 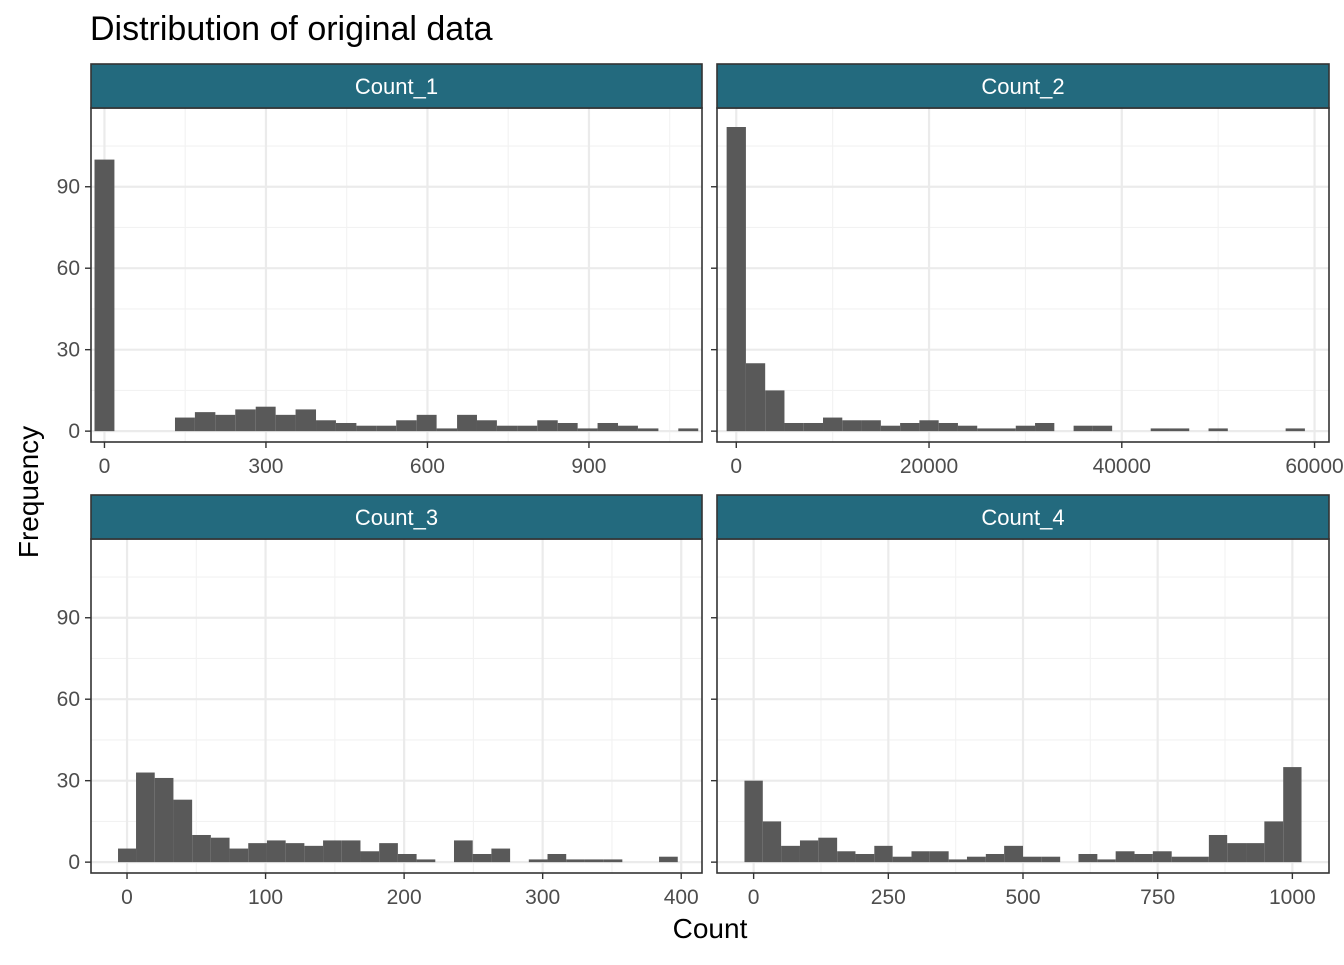 What do you see at coordinates (1157, 897) in the screenshot?
I see `x-tick-label: 750` at bounding box center [1157, 897].